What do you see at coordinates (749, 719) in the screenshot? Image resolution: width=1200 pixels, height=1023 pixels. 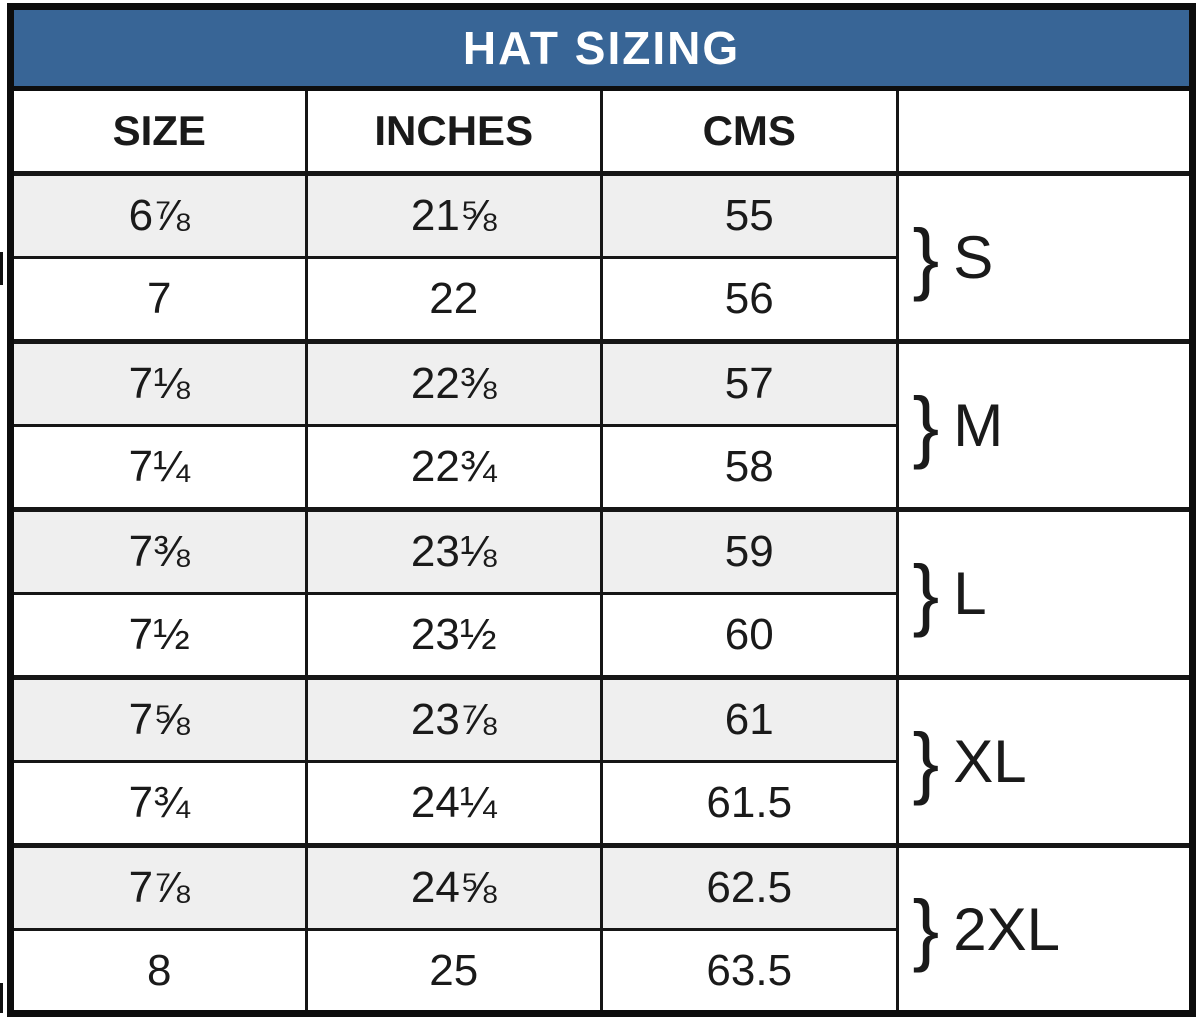 I see `cms-cell: 61` at bounding box center [749, 719].